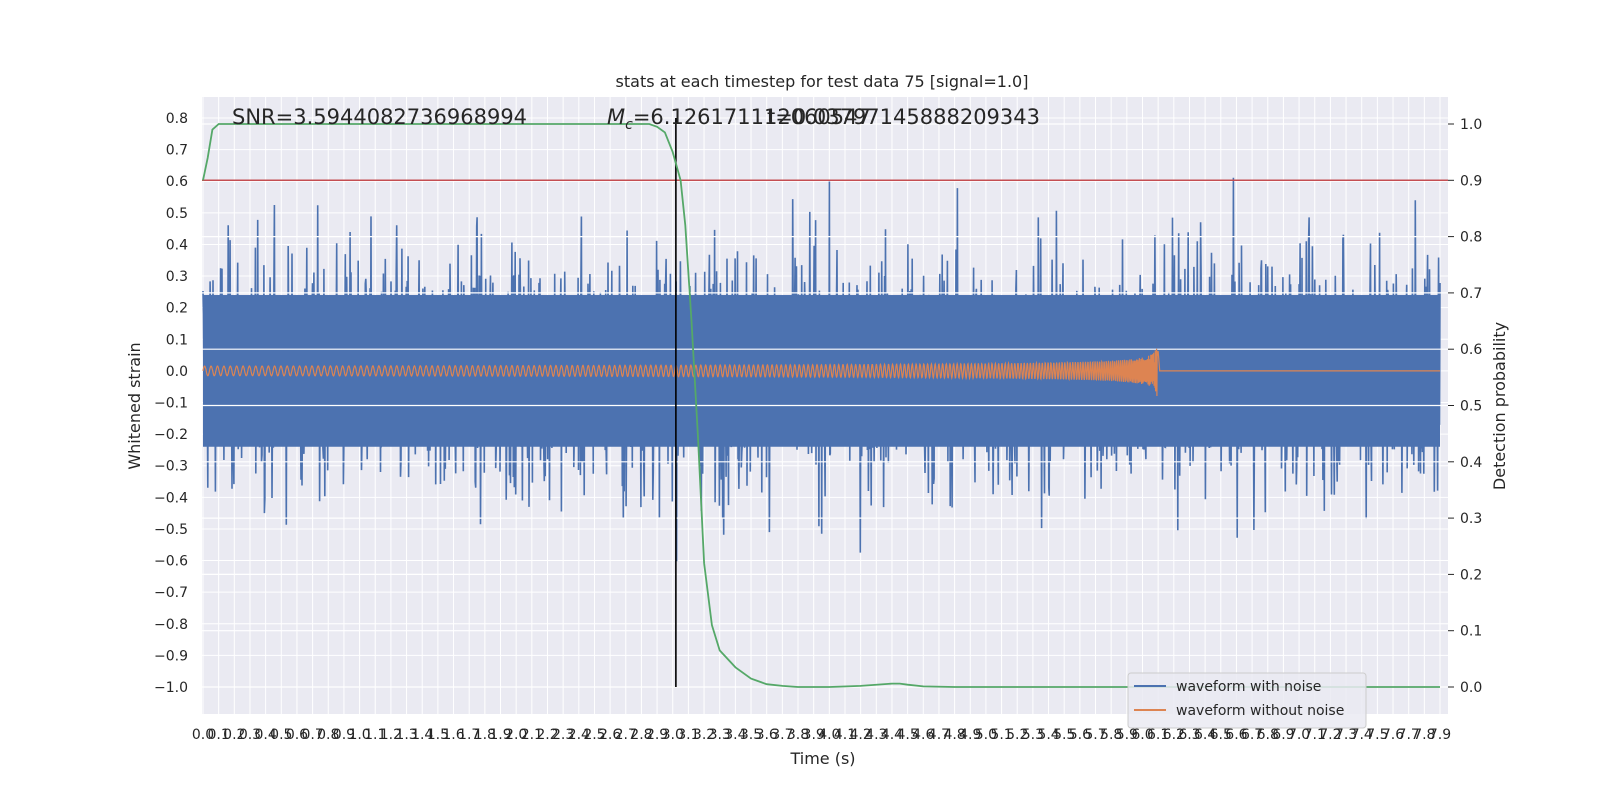  I want to click on left-tick-label: −0.8, so click(171, 625).